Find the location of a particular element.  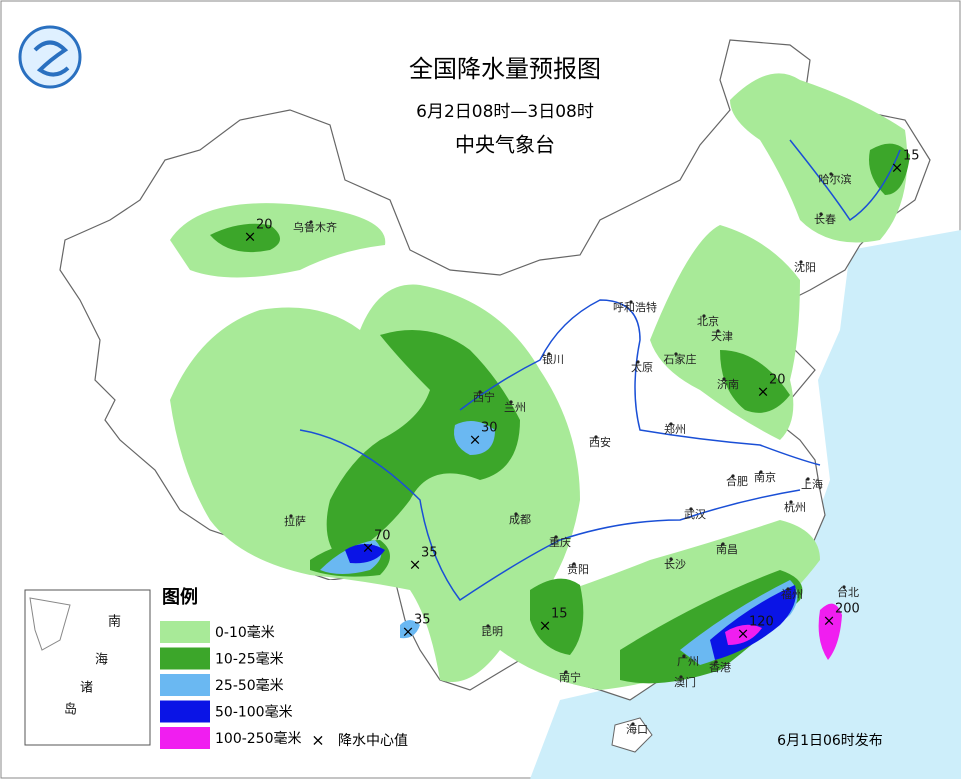

city-label: 武汉 is located at coordinates (695, 514).